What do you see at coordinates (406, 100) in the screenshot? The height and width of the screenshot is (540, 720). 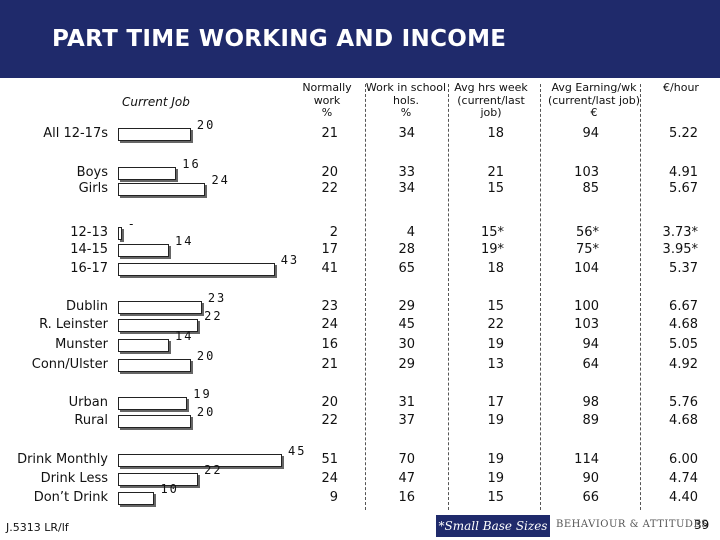 I see `column-header-line: hols.` at bounding box center [406, 100].